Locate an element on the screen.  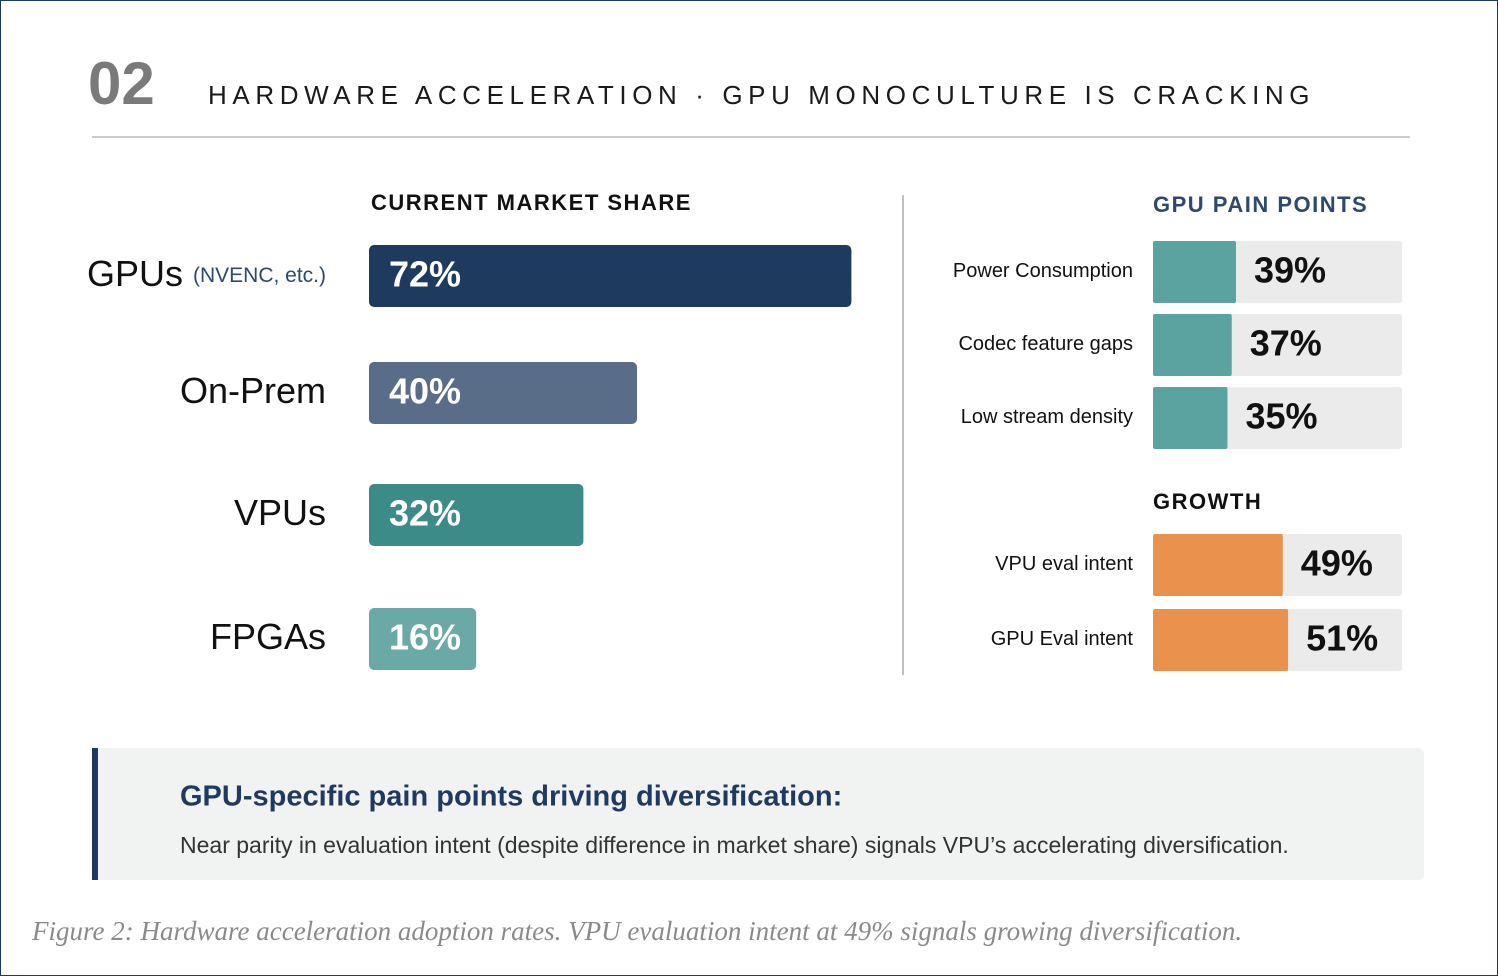
callout-accent is located at coordinates (95, 814).